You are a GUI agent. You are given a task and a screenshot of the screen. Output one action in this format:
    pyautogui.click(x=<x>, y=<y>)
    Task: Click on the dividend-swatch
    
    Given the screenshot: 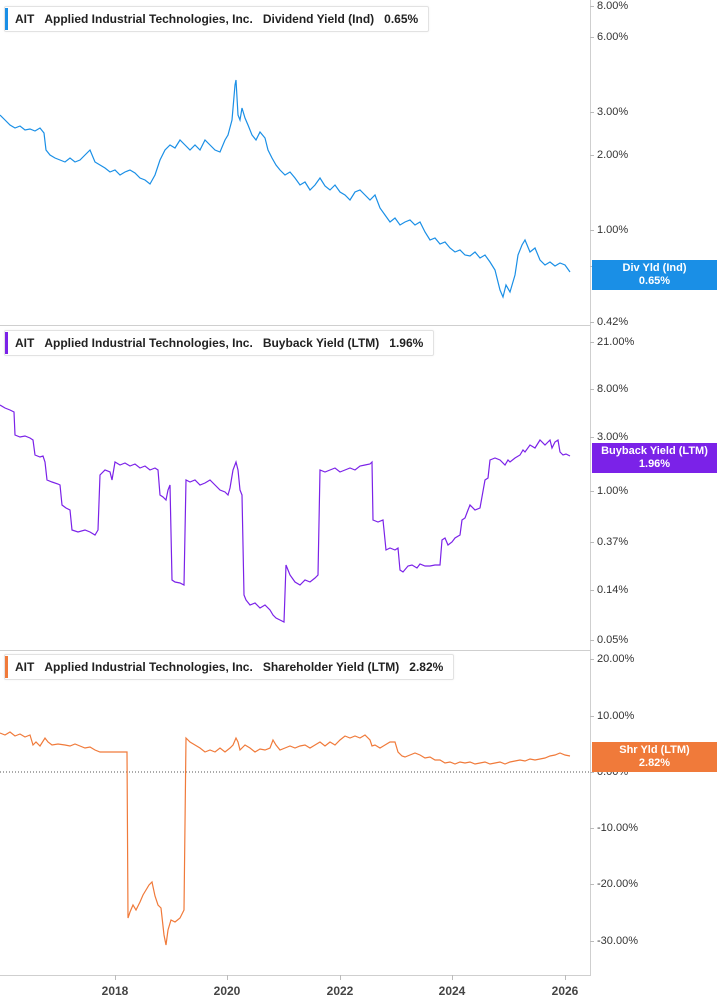 What is the action you would take?
    pyautogui.click(x=6, y=19)
    